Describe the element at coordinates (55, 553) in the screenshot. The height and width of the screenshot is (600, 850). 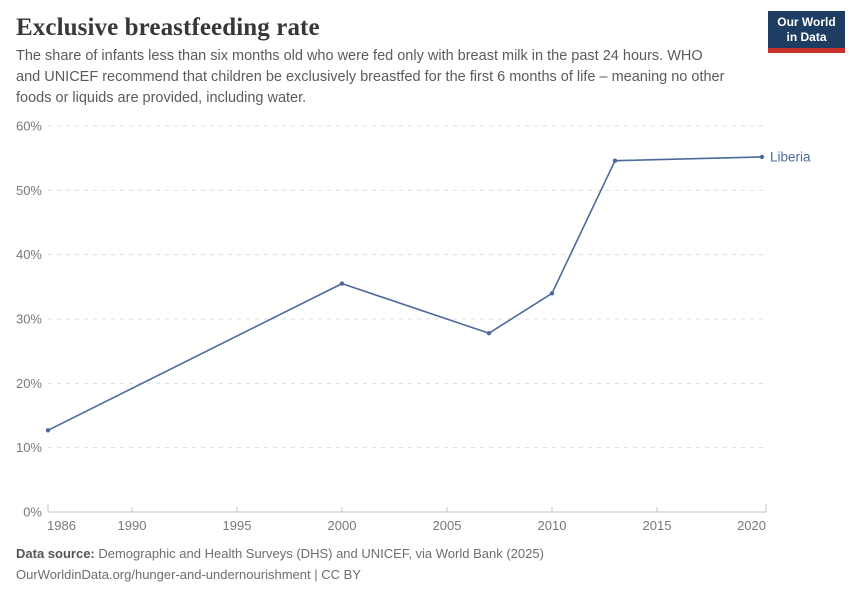
I see `data-source-label: Data source:` at that location.